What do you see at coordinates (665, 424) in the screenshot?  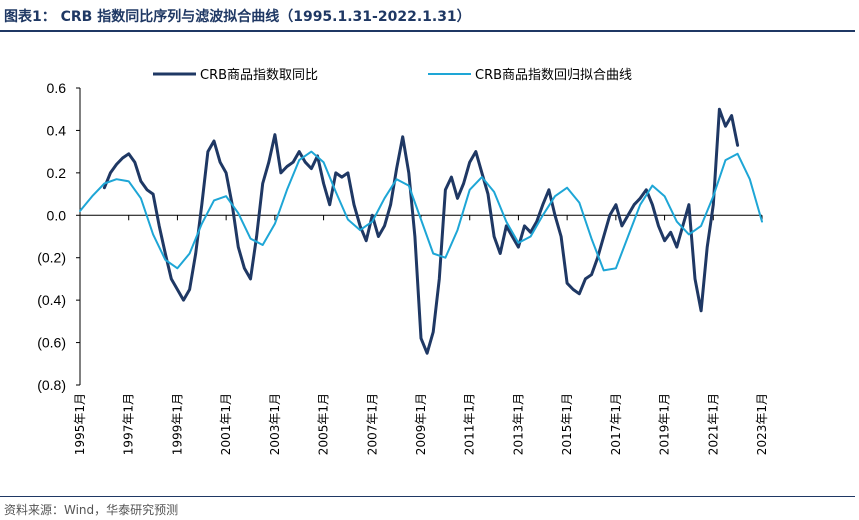 I see `x-tick-label: 2019年1月` at bounding box center [665, 424].